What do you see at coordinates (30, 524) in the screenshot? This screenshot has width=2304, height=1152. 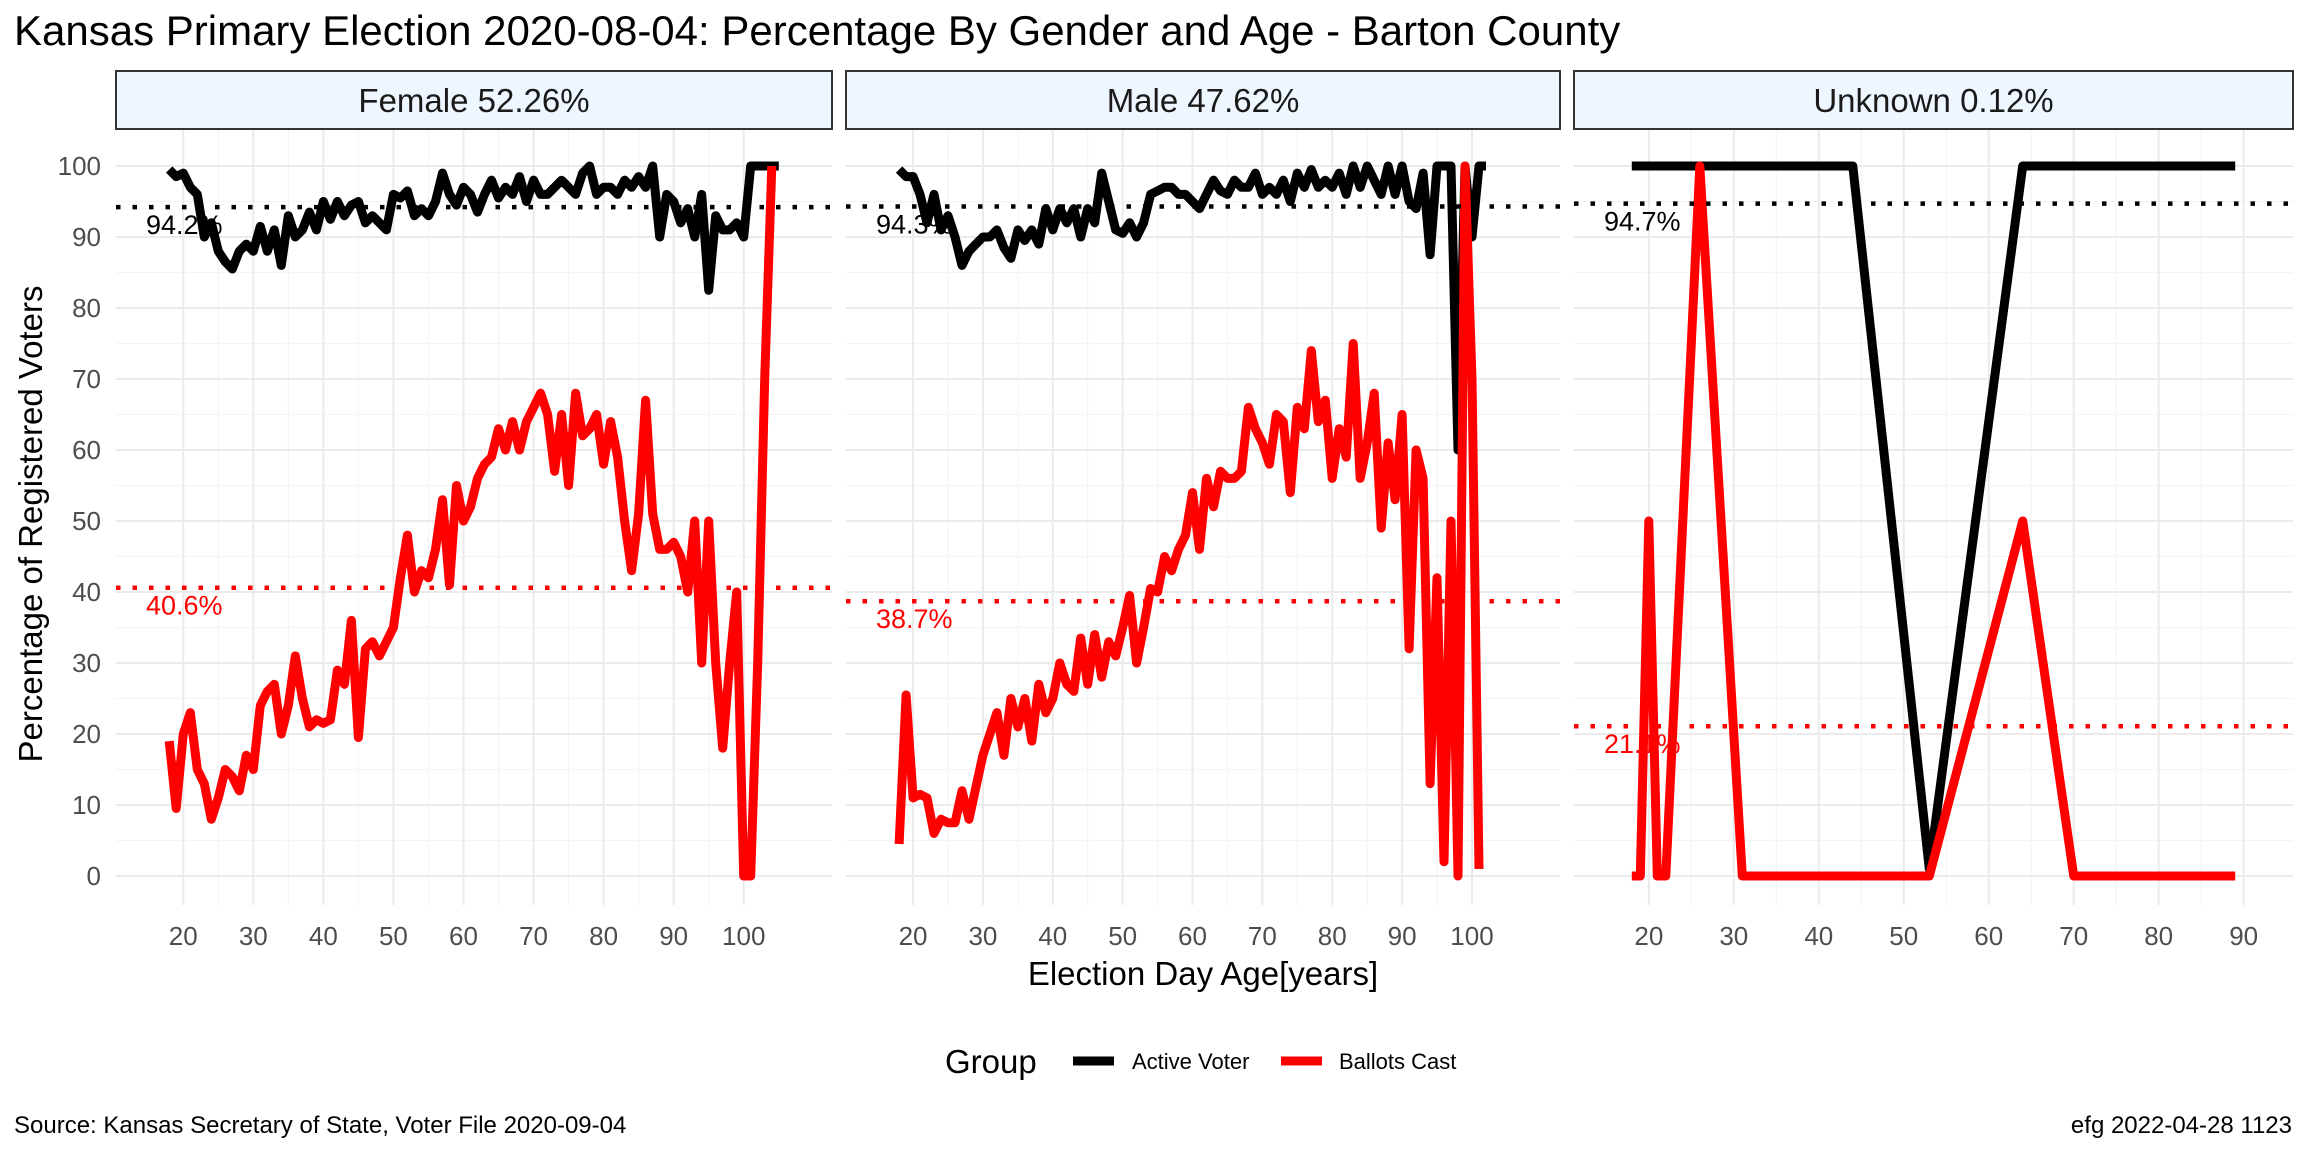 I see `y-axis-title: Percentage of Registered Voters` at bounding box center [30, 524].